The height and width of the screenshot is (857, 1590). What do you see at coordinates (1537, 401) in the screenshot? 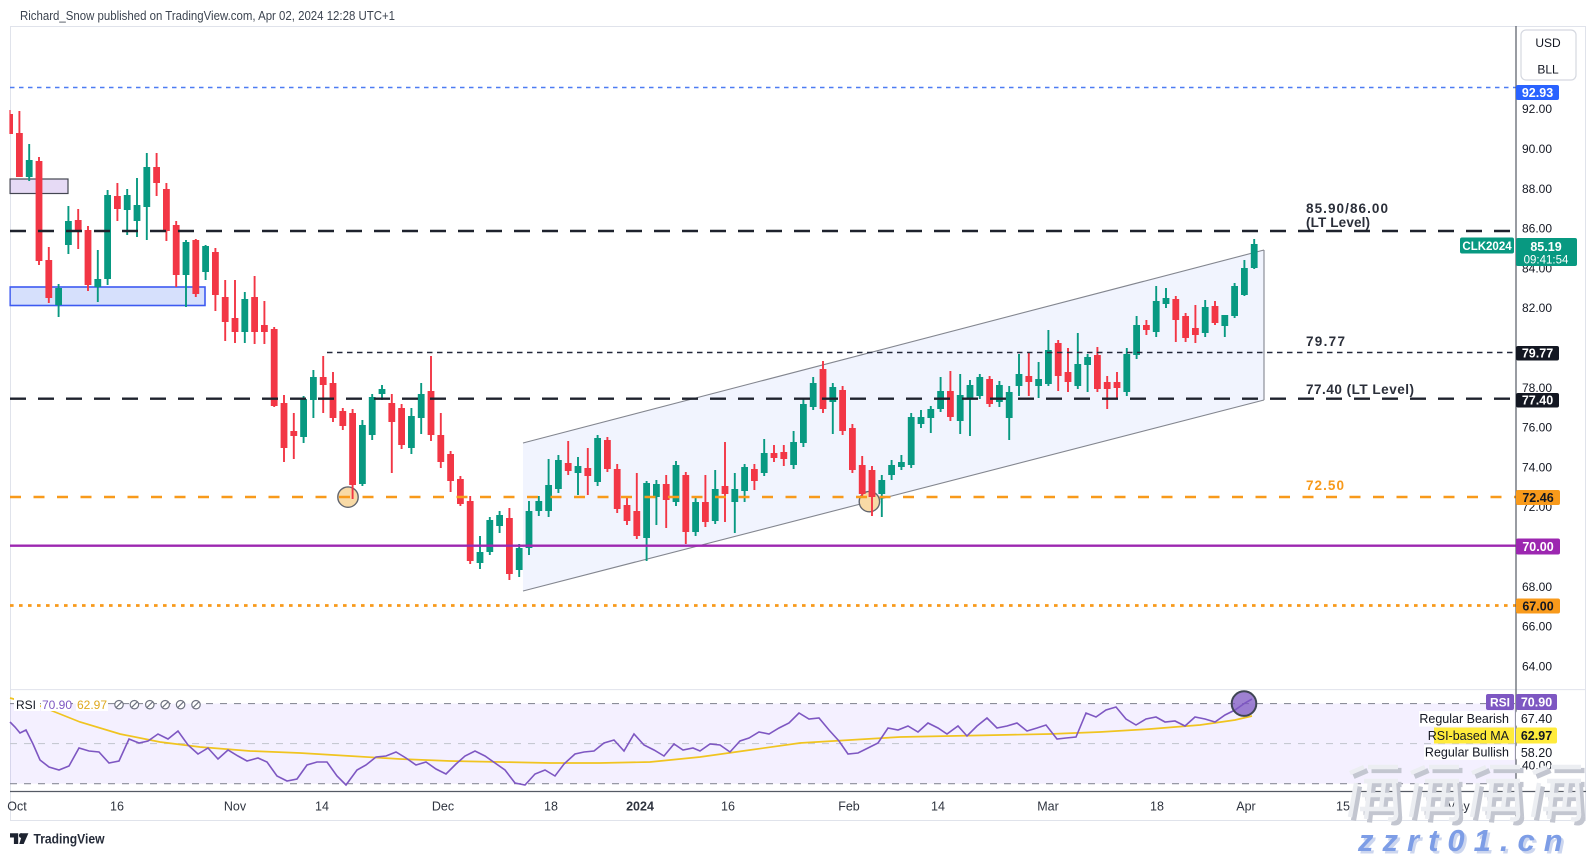
I see `svg-text: 77.40` at bounding box center [1537, 401].